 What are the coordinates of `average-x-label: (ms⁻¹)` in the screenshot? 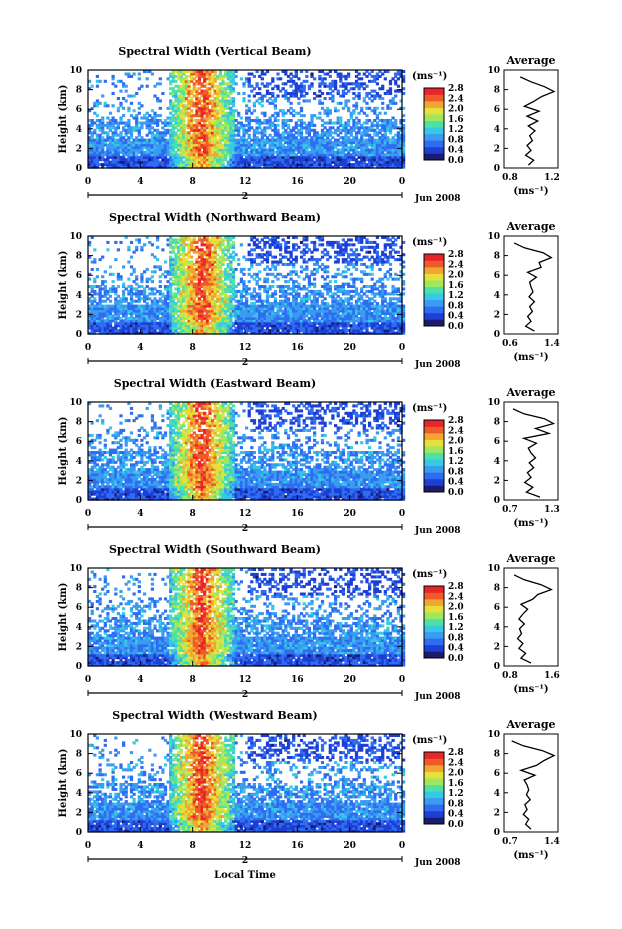 It's located at (530, 191).